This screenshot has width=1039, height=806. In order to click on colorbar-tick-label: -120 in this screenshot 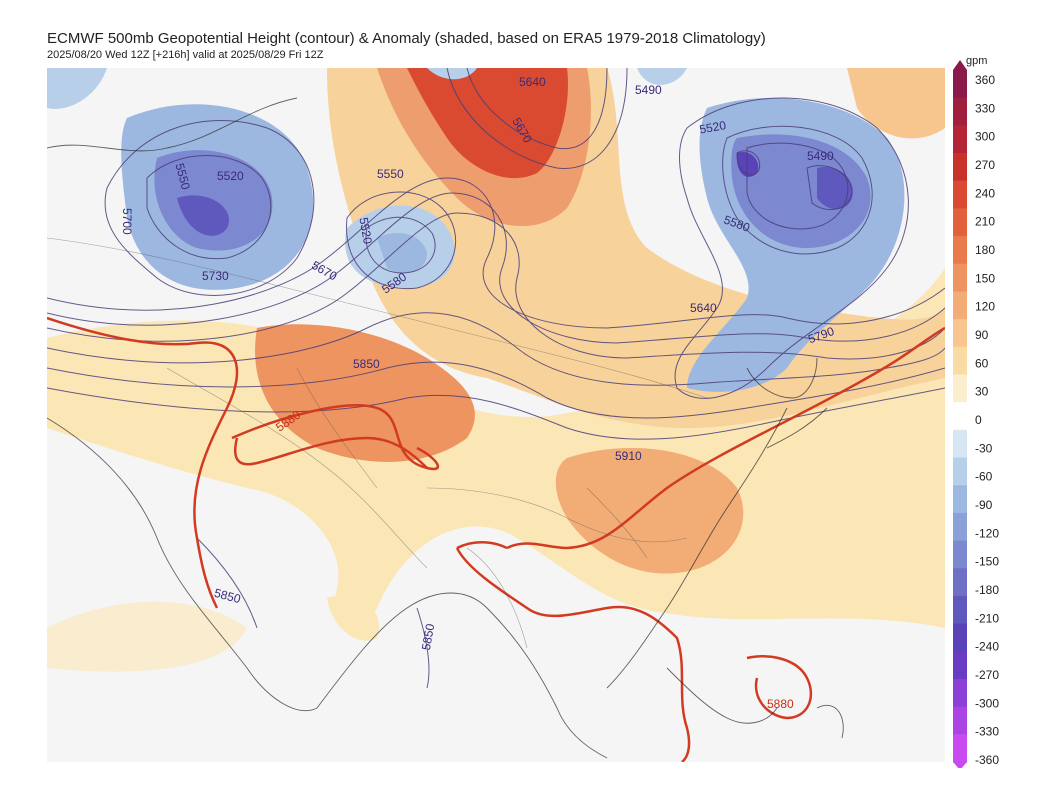, I will do `click(987, 533)`.